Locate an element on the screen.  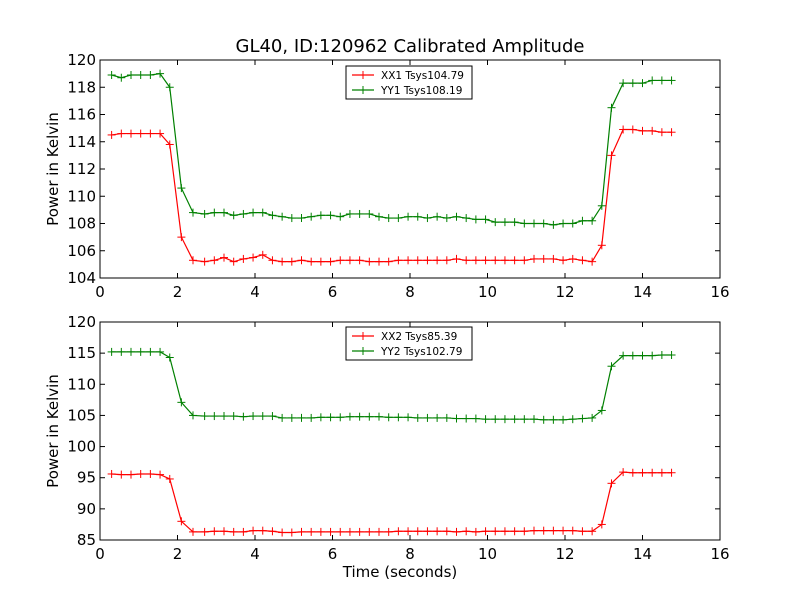
legend-item: XX2 Tsys85.39 is located at coordinates (404, 337).